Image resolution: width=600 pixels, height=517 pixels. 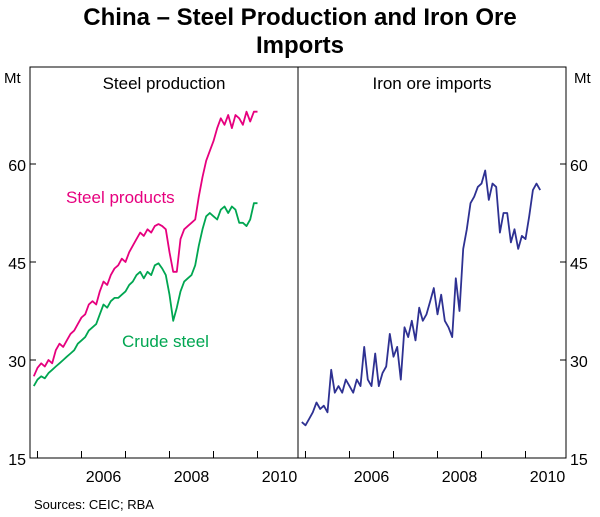 What do you see at coordinates (582, 78) in the screenshot?
I see `y-unit-right: Mt` at bounding box center [582, 78].